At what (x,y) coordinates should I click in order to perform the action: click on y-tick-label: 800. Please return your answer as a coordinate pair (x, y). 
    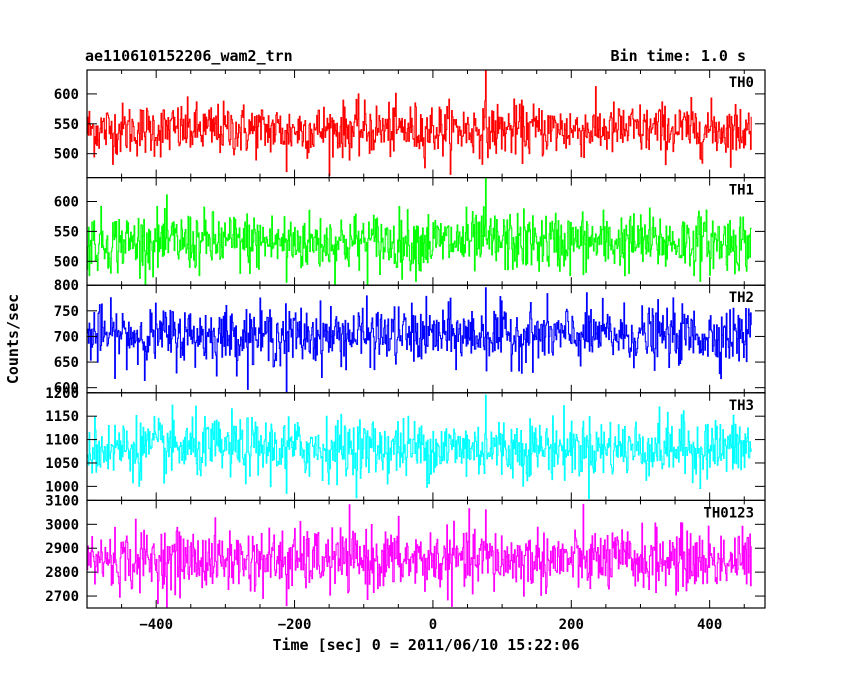
    Looking at the image, I should click on (66, 286).